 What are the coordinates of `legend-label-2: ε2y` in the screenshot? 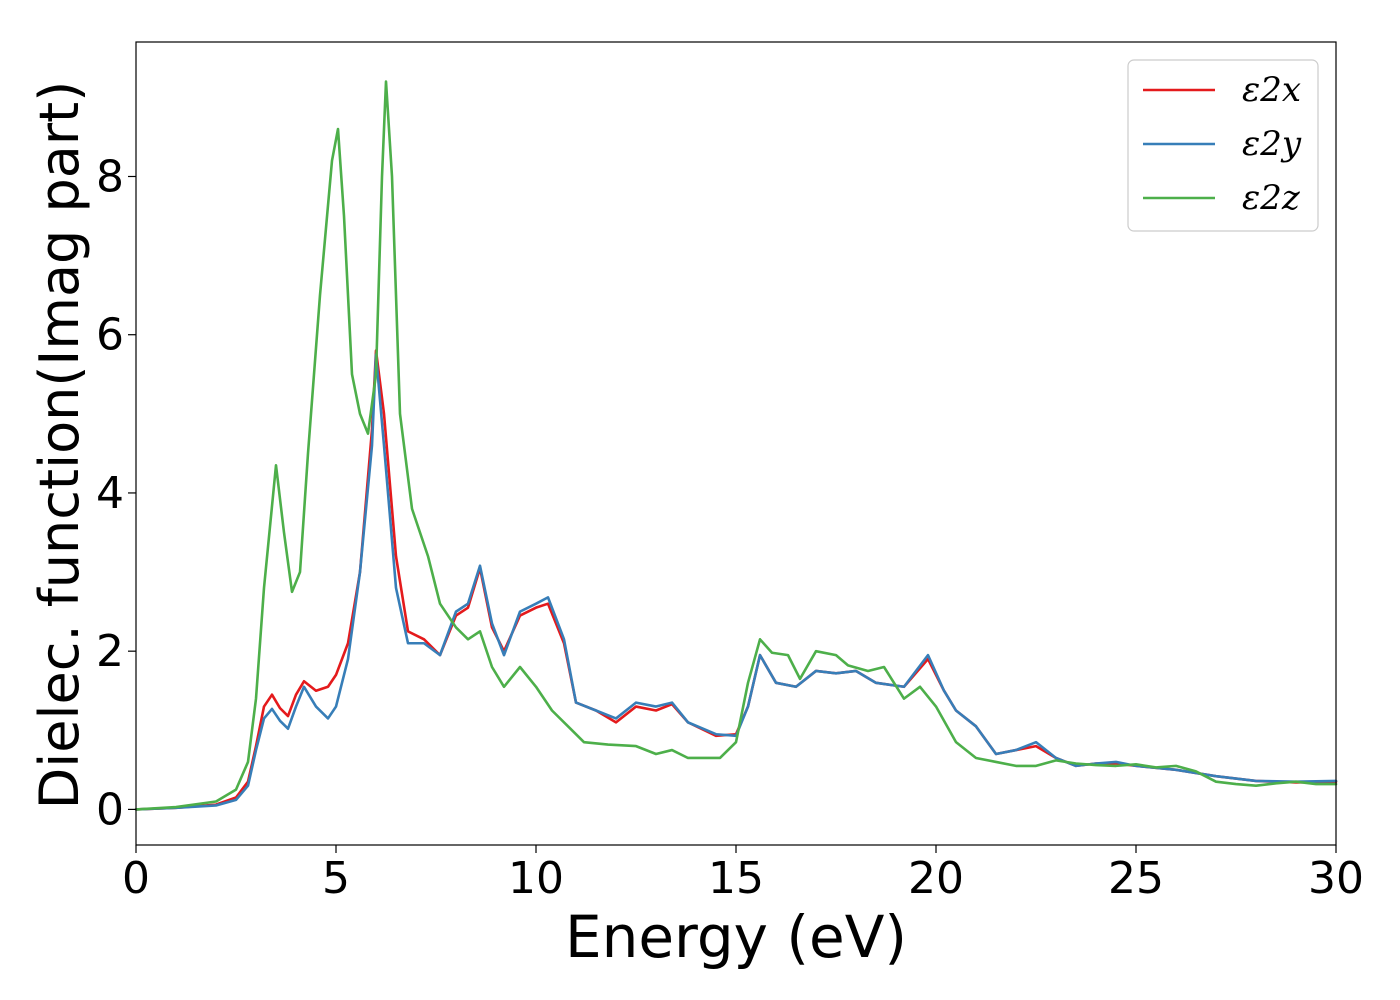 It's located at (1272, 144).